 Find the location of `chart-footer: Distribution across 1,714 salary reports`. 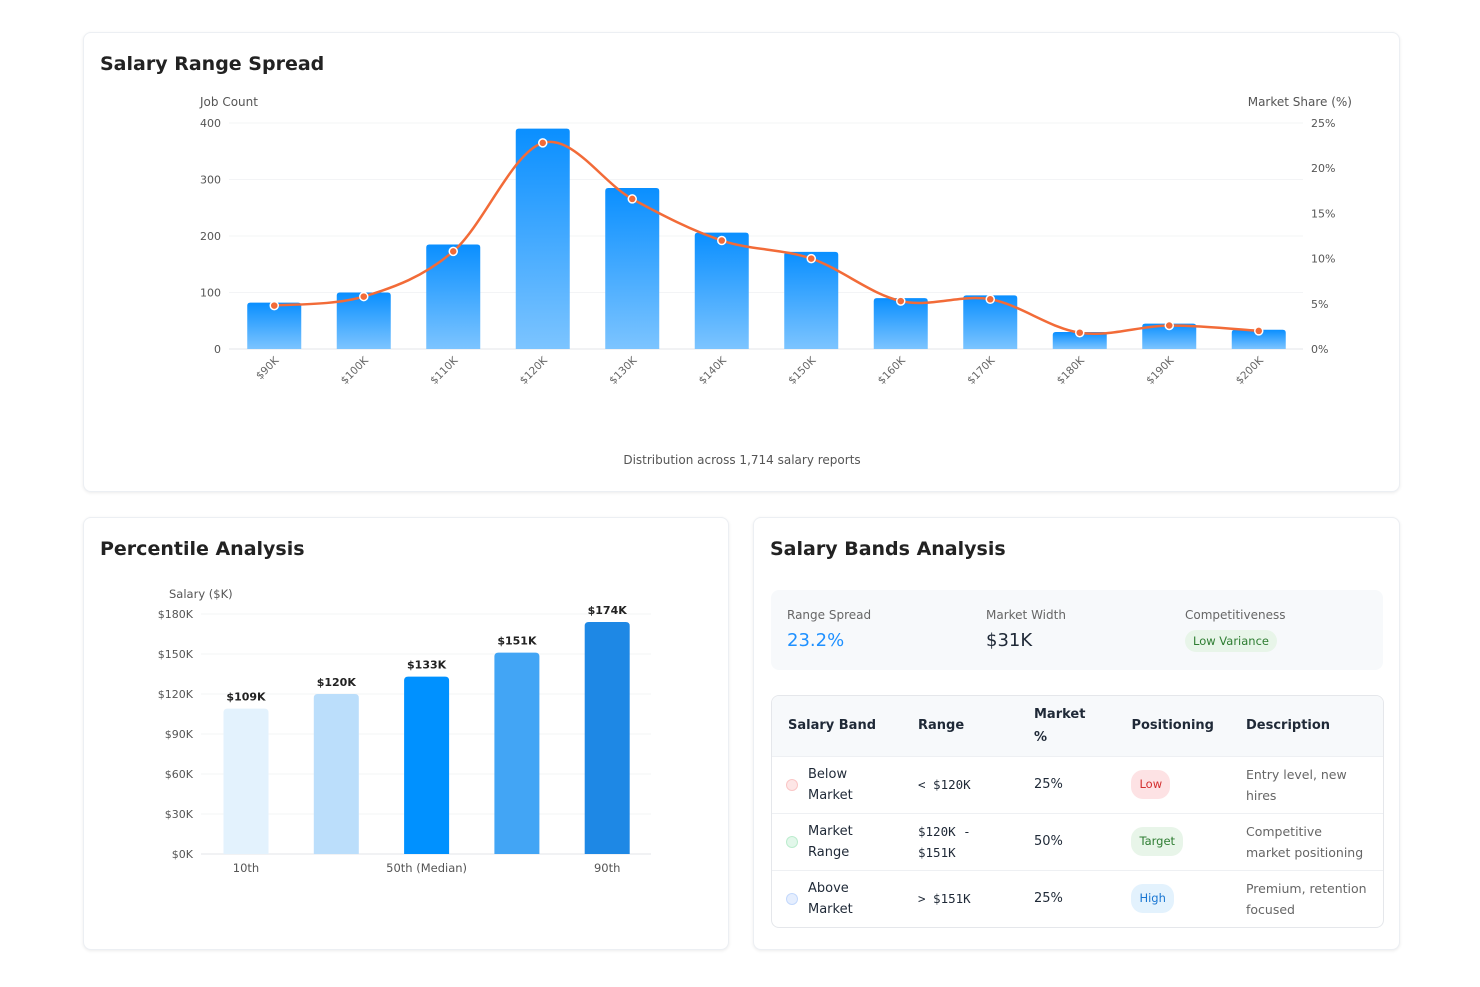

chart-footer: Distribution across 1,714 salary reports is located at coordinates (741, 460).